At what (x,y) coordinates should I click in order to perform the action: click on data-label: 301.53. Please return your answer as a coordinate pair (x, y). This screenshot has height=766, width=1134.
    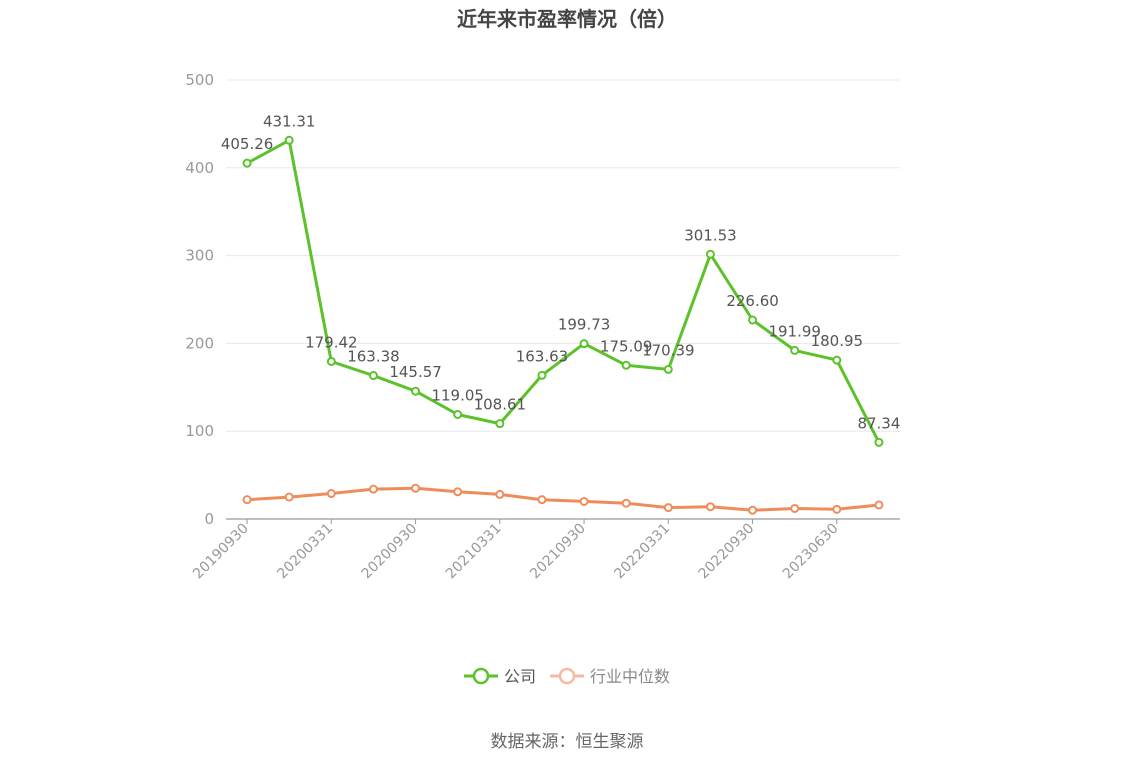
    Looking at the image, I should click on (710, 235).